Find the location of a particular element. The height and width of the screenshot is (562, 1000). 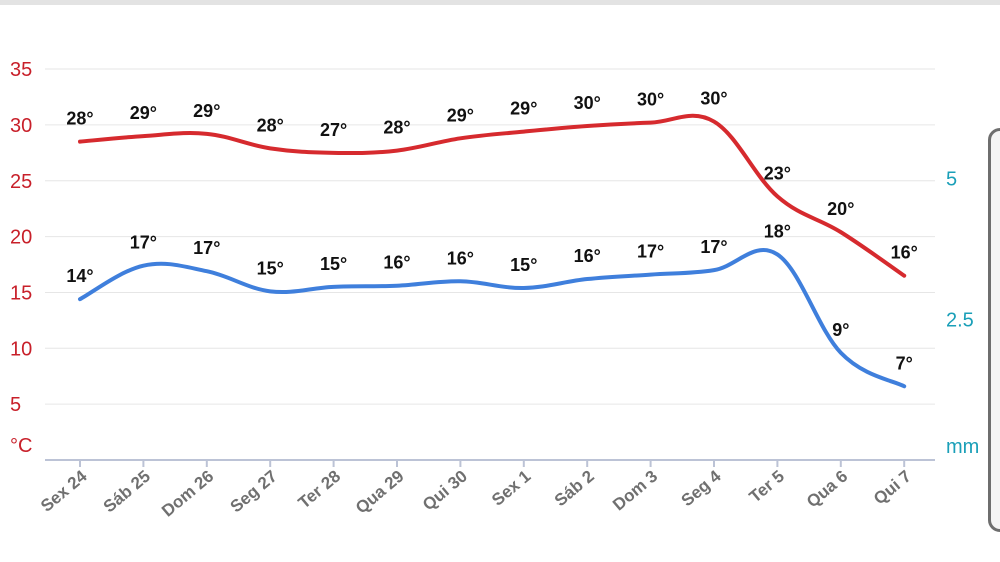

x-tick-label: Sex 24 is located at coordinates (64, 491).